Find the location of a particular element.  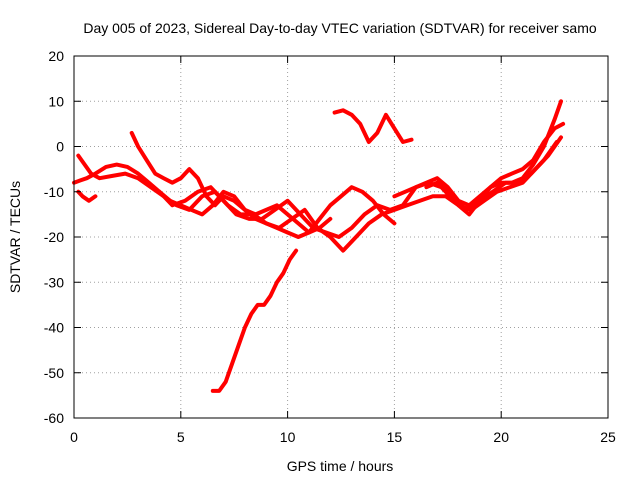

x-tick-label: 15 is located at coordinates (395, 437).